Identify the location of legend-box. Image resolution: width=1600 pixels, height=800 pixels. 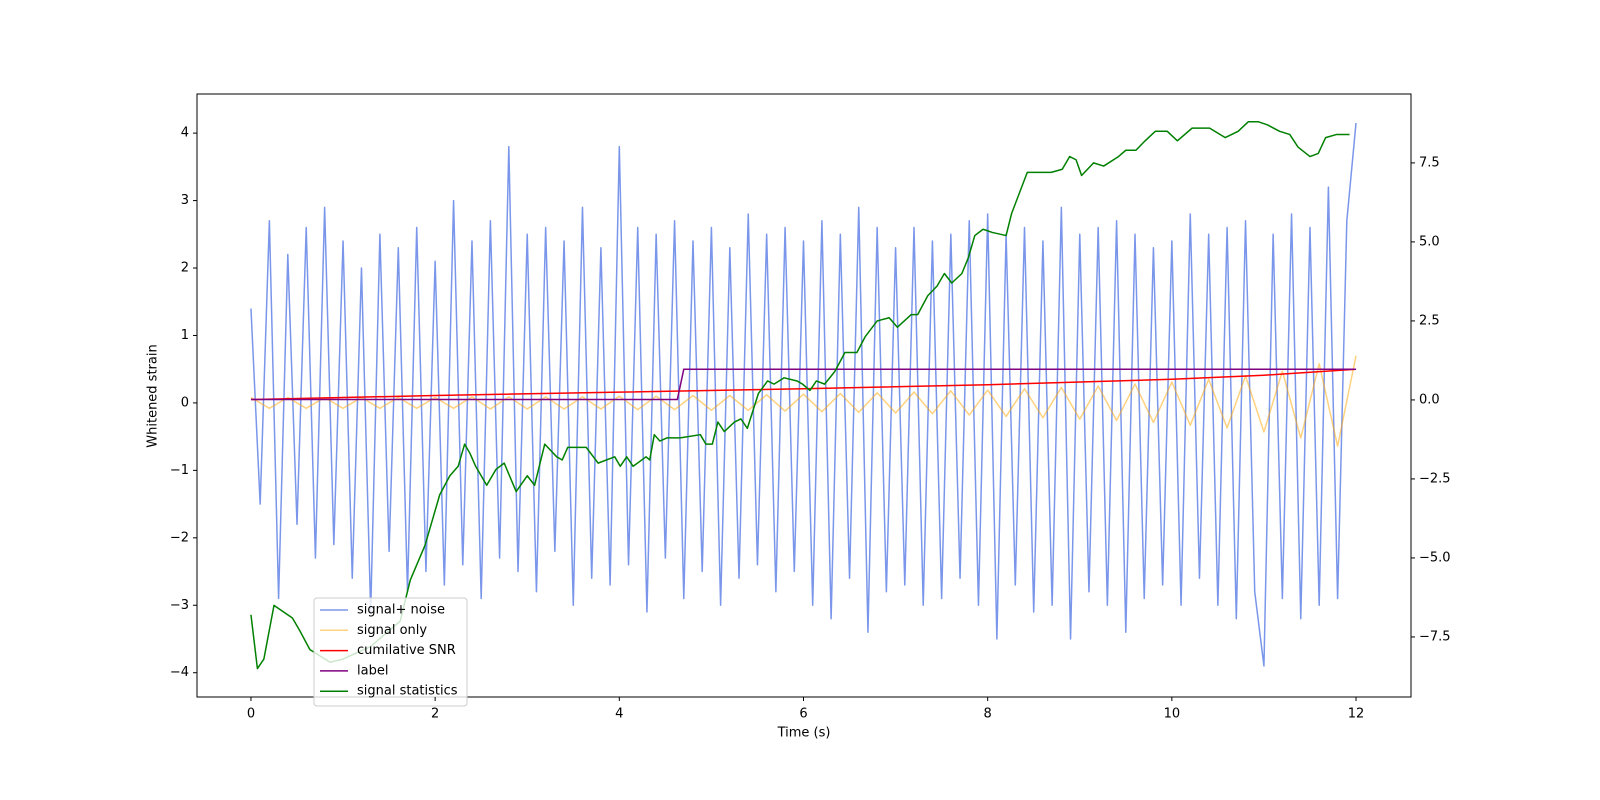
(390, 652).